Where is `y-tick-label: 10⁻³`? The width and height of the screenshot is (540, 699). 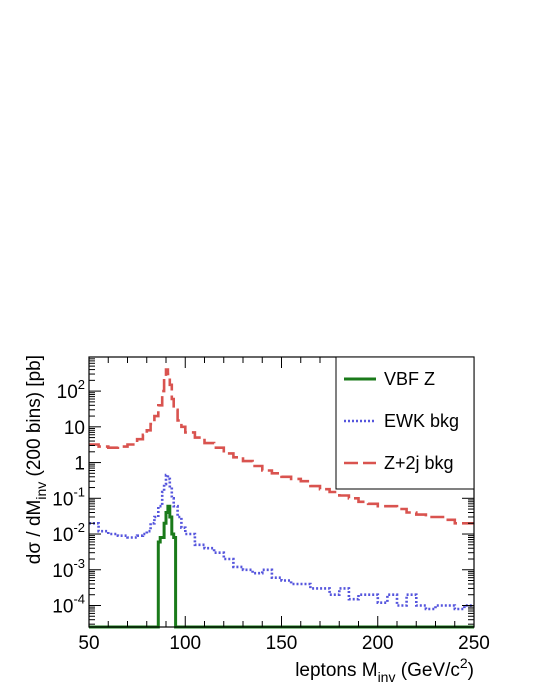
y-tick-label: 10⁻³ is located at coordinates (68, 569).